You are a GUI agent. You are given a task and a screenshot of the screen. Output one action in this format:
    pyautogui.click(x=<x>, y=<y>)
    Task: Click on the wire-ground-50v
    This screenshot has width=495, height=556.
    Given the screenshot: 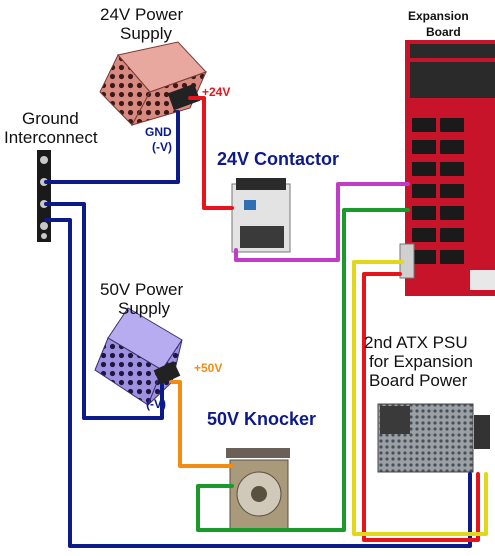 What is the action you would take?
    pyautogui.click(x=104, y=311)
    